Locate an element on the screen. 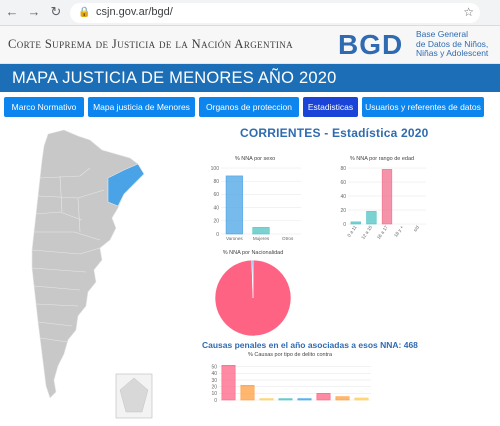  nav-estadisticas: Estadisticas is located at coordinates (330, 107).